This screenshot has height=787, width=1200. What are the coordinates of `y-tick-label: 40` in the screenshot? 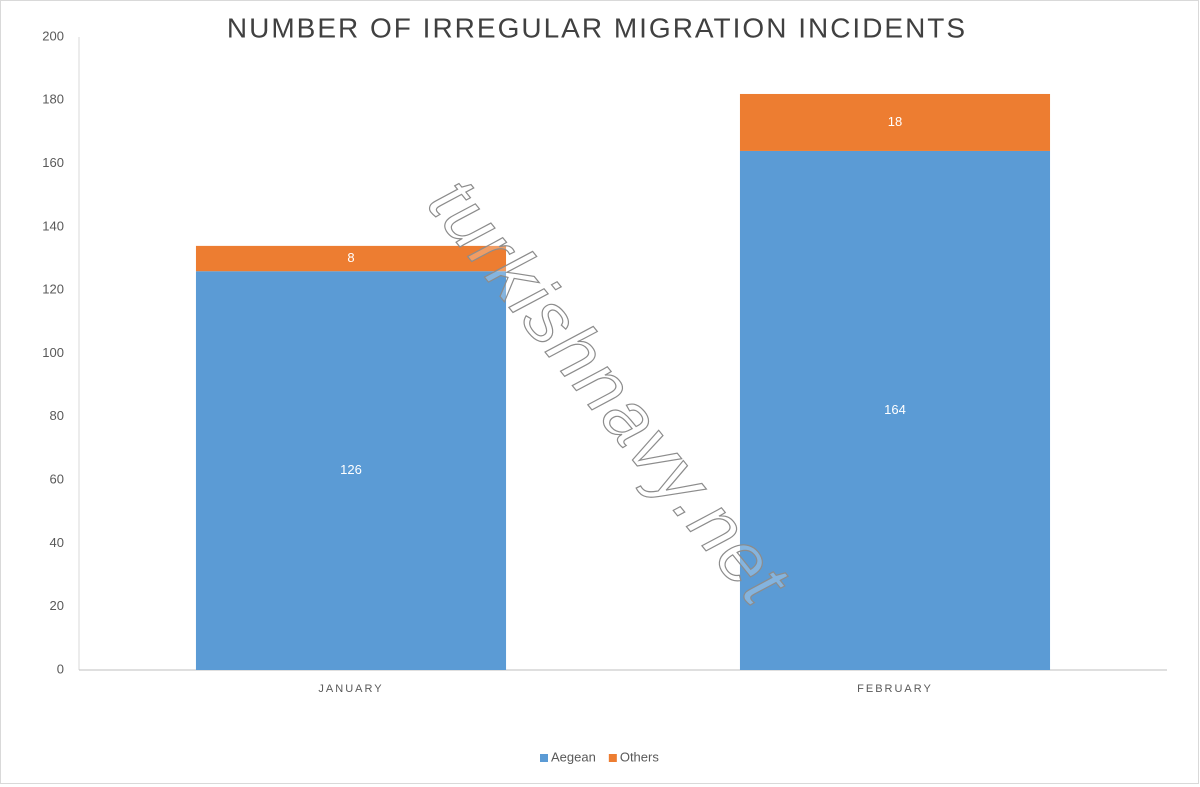 It's located at (57, 542).